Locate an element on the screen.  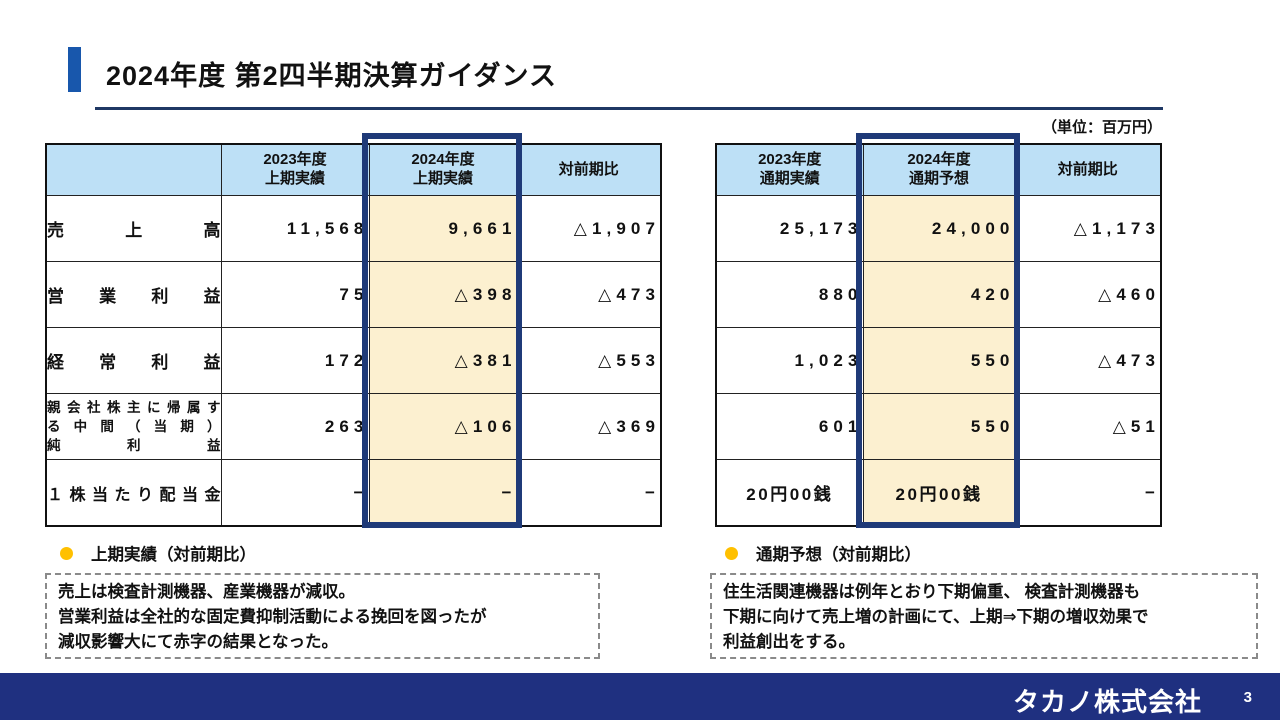
footer-bar is located at coordinates (640, 696).